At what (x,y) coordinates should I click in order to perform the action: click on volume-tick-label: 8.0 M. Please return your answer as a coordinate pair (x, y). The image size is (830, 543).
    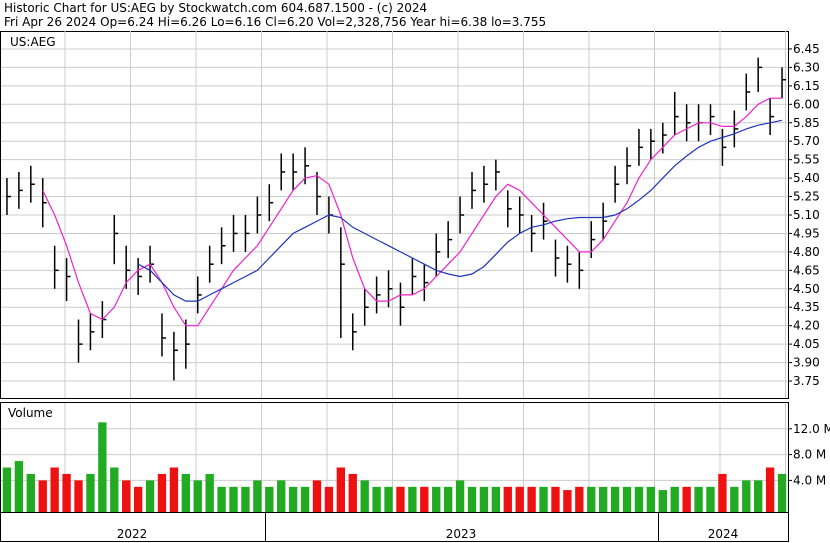
    Looking at the image, I should click on (809, 455).